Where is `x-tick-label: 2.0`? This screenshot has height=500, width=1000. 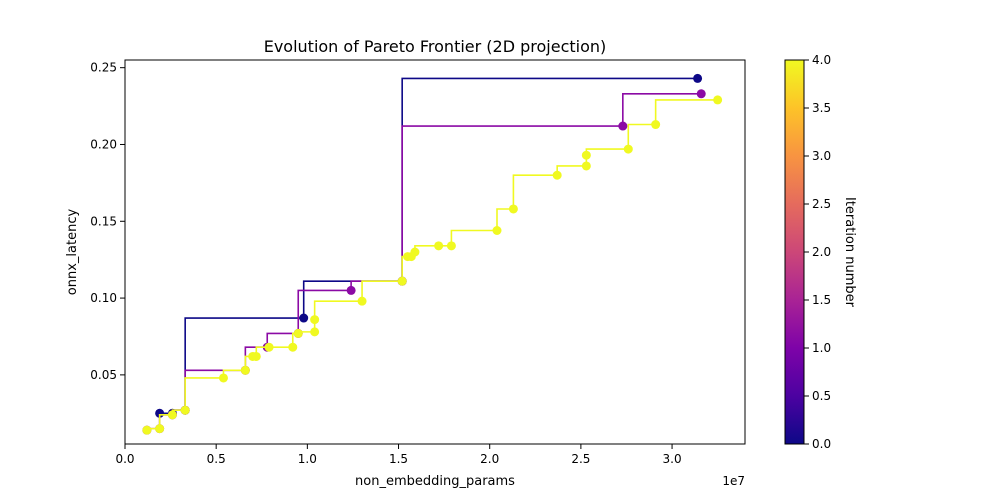
x-tick-label: 2.0 is located at coordinates (489, 459).